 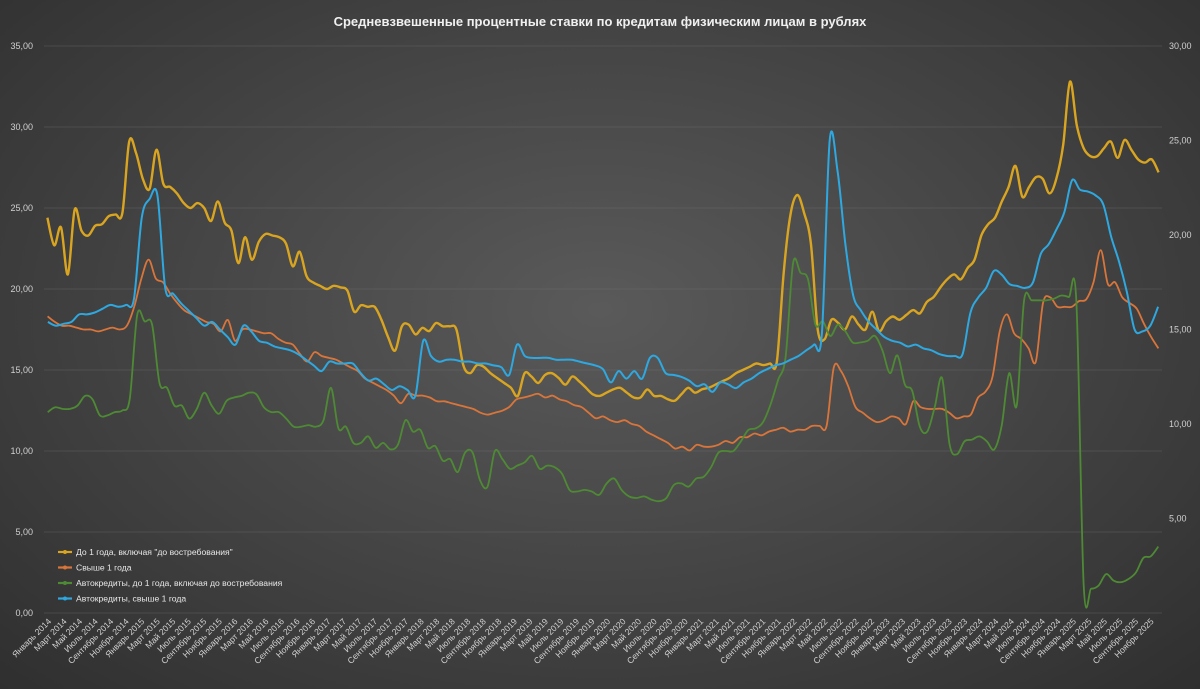 What do you see at coordinates (131, 599) in the screenshot?
I see `legend-label: Автокредиты, свыше 1 года` at bounding box center [131, 599].